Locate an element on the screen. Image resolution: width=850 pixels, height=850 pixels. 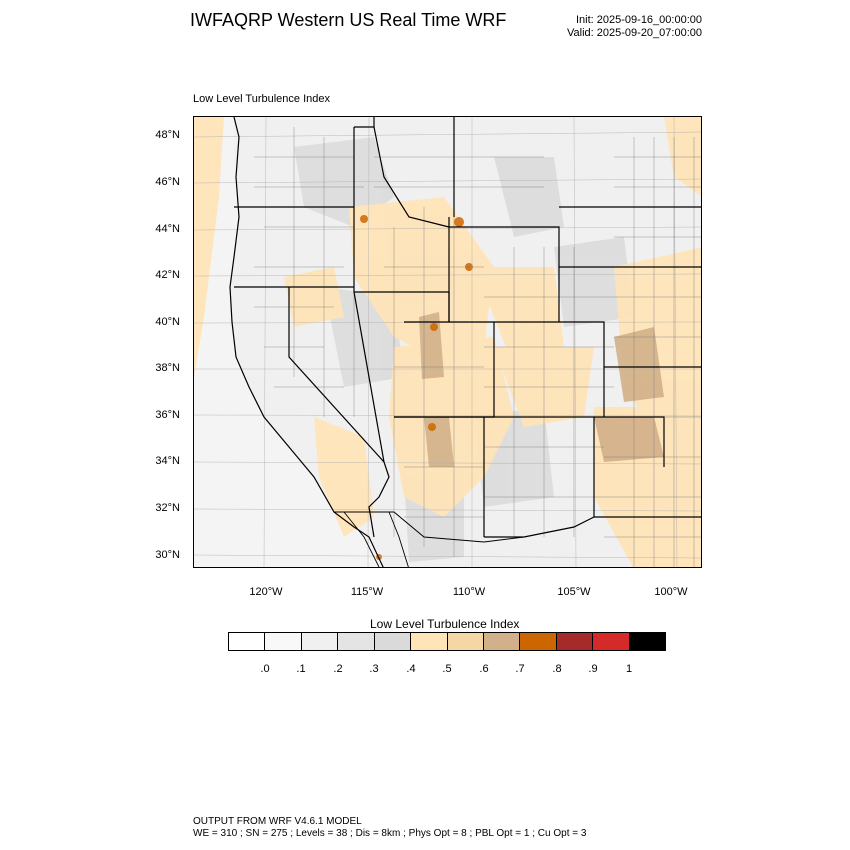
turbulence-high is located at coordinates (541, 389).